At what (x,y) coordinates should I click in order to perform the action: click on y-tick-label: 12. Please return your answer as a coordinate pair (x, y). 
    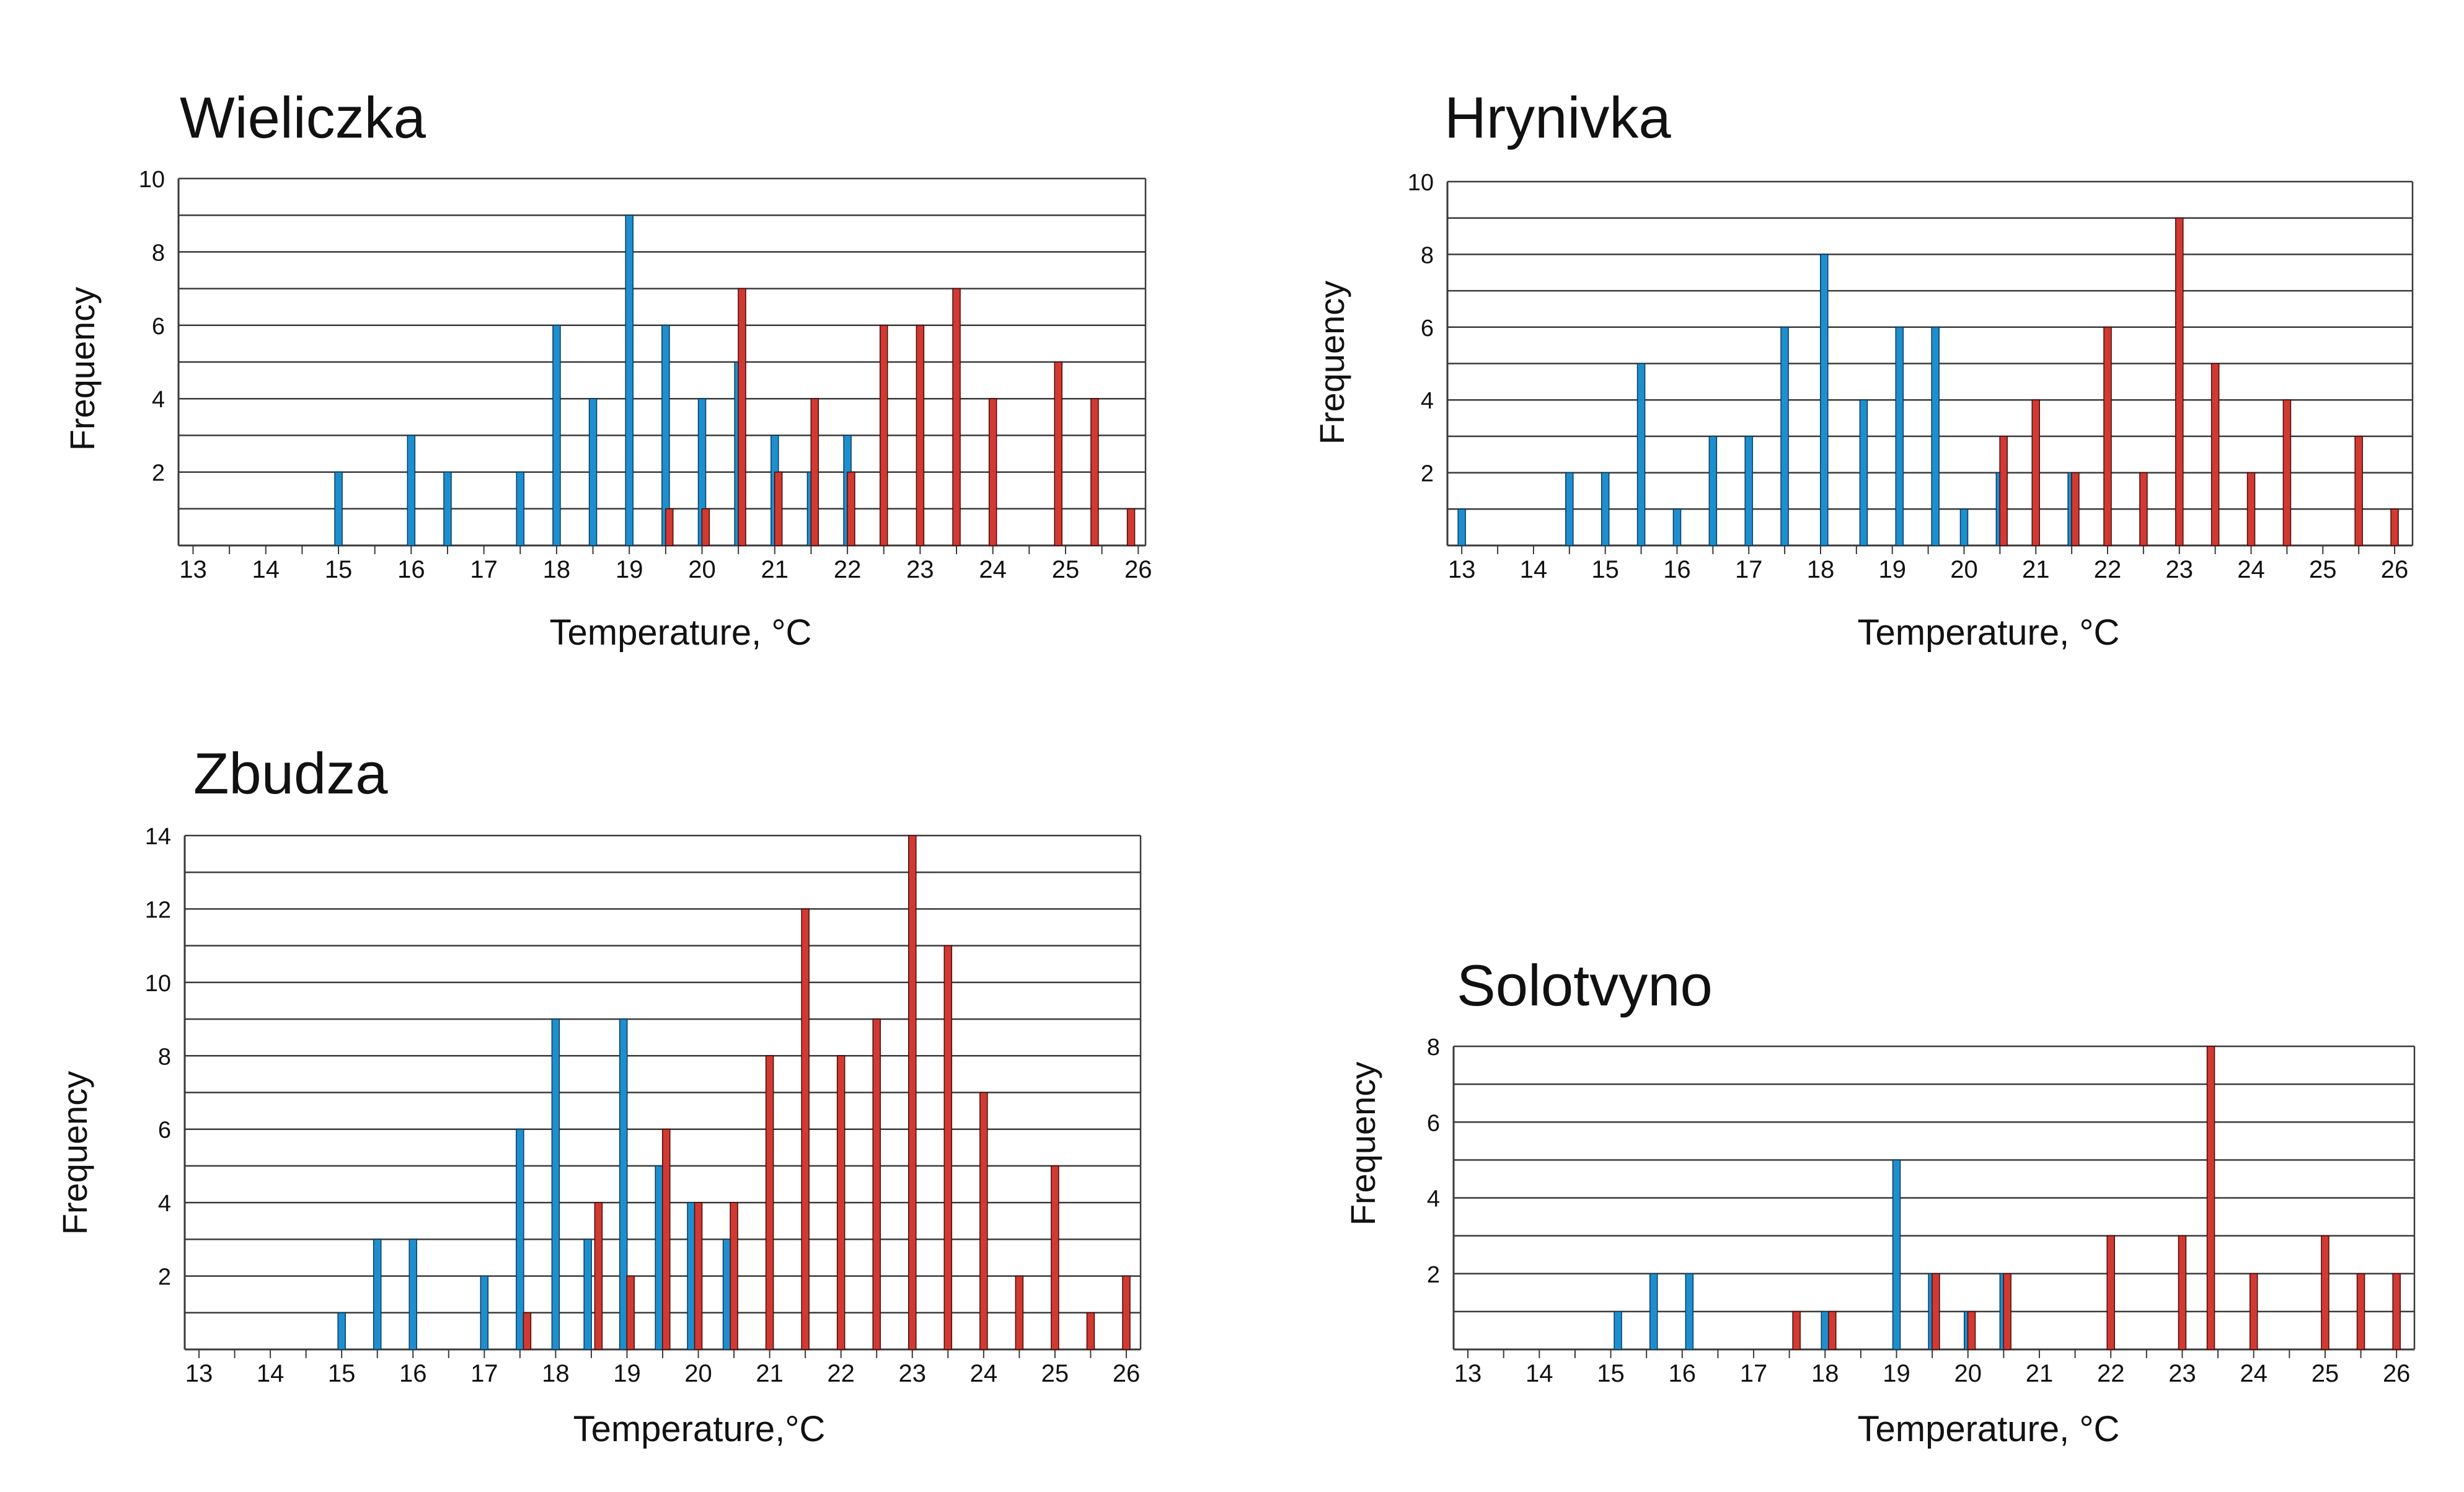
    Looking at the image, I should click on (158, 910).